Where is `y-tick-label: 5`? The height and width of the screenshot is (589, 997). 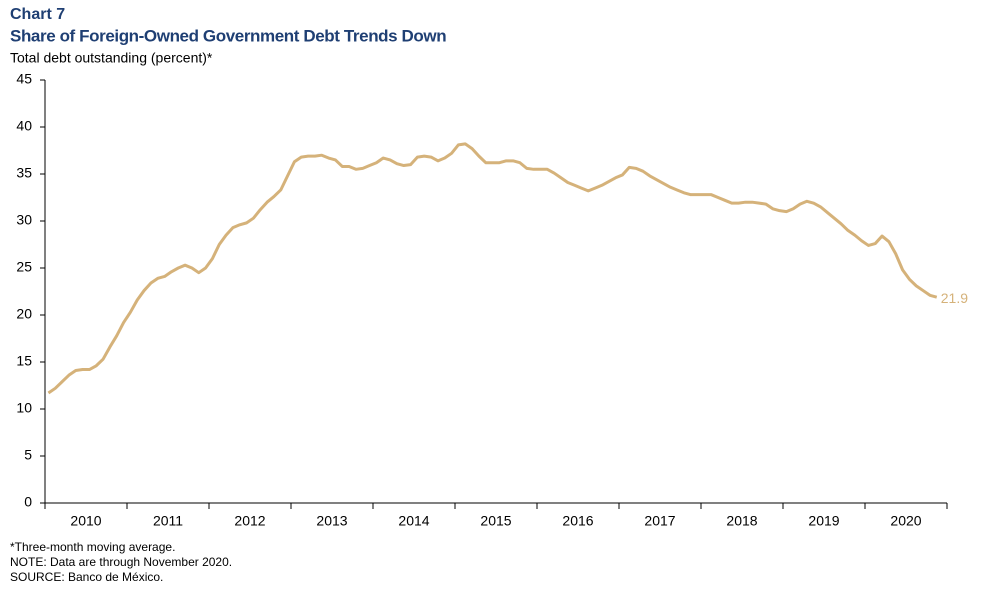
y-tick-label: 5 is located at coordinates (28, 455).